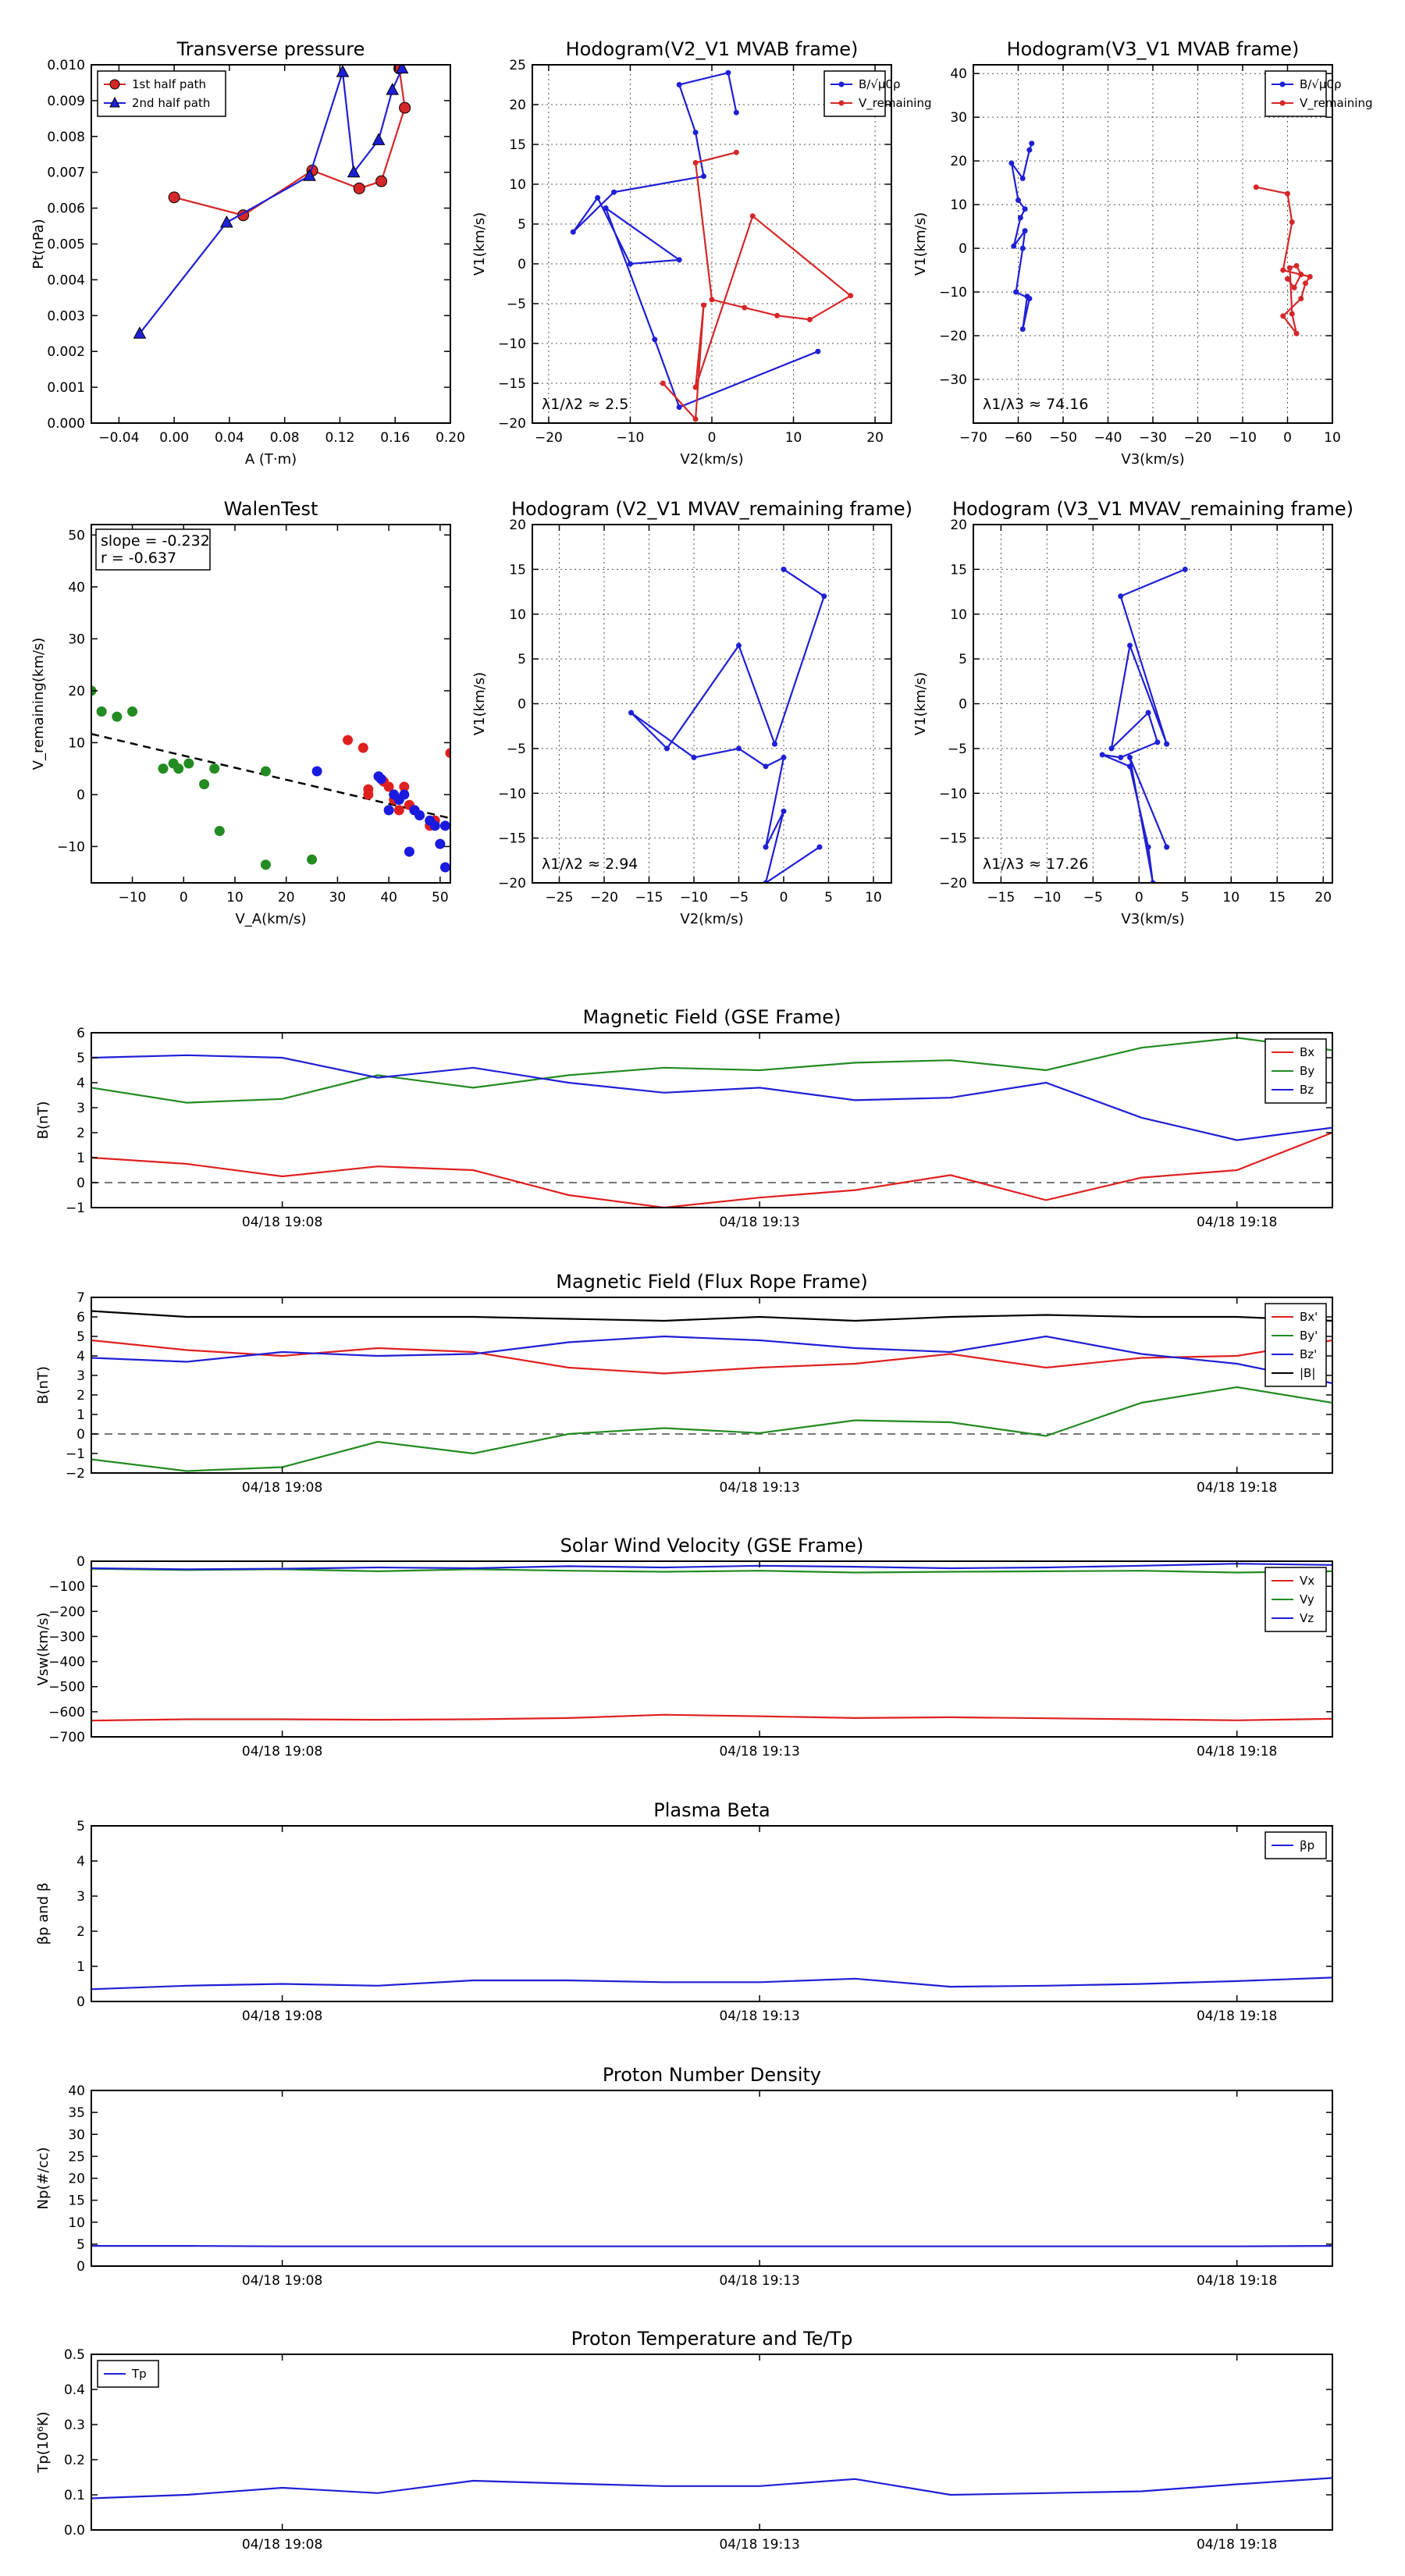 The image size is (1405, 2576). What do you see at coordinates (169, 84) in the screenshot?
I see `legend-label: 1st half path` at bounding box center [169, 84].